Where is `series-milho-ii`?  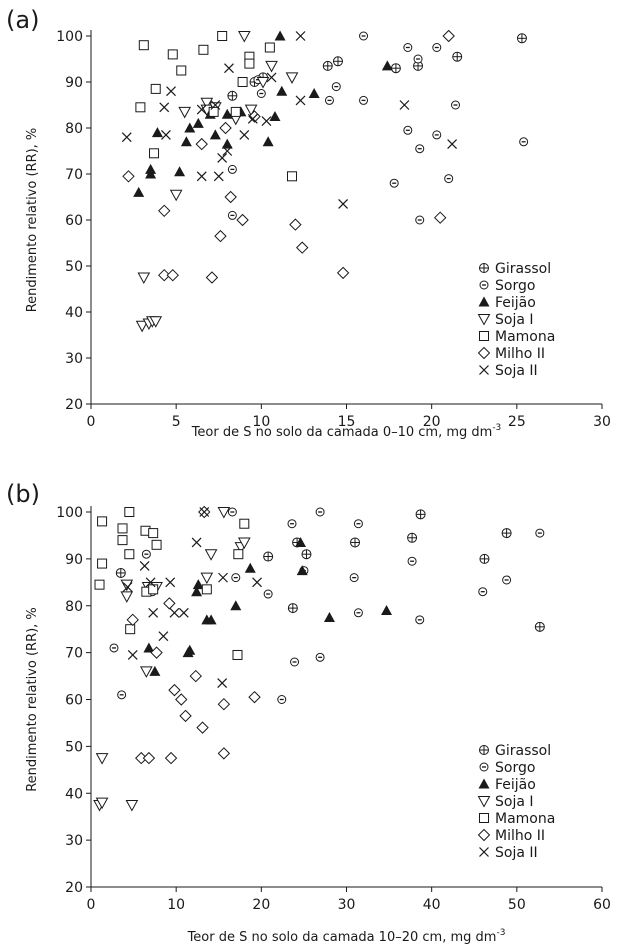 series-milho-ii is located at coordinates (288, 156).